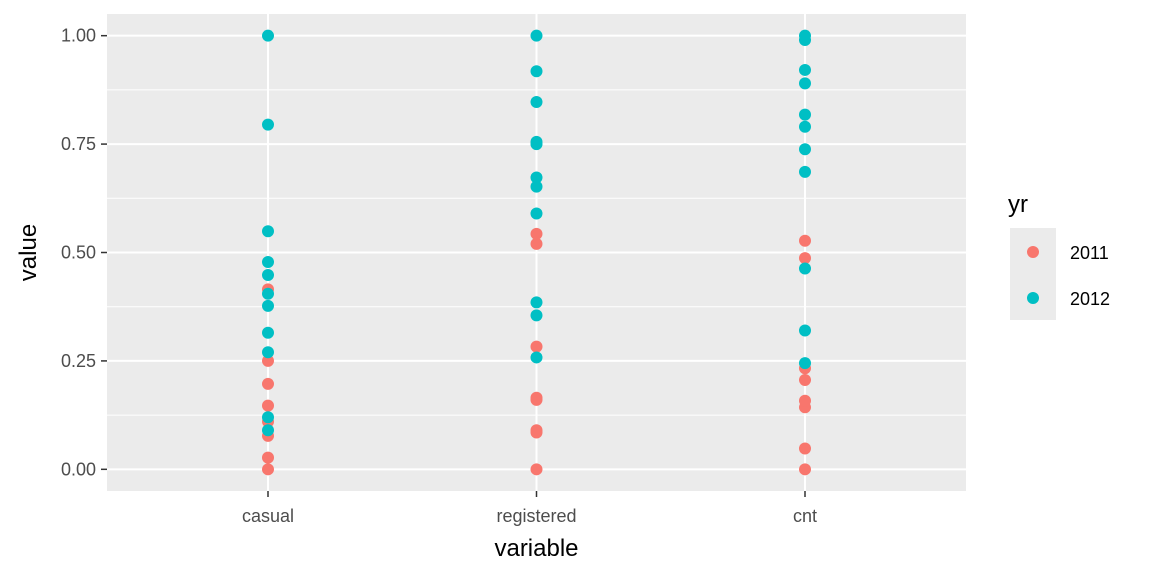 This screenshot has width=1152, height=576. I want to click on legend-title: yr, so click(1018, 204).